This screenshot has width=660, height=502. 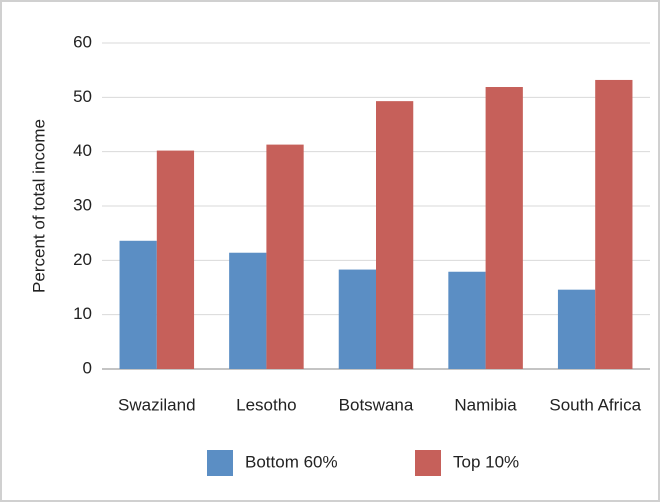 I want to click on x-tick-label: Namibia, so click(x=485, y=404).